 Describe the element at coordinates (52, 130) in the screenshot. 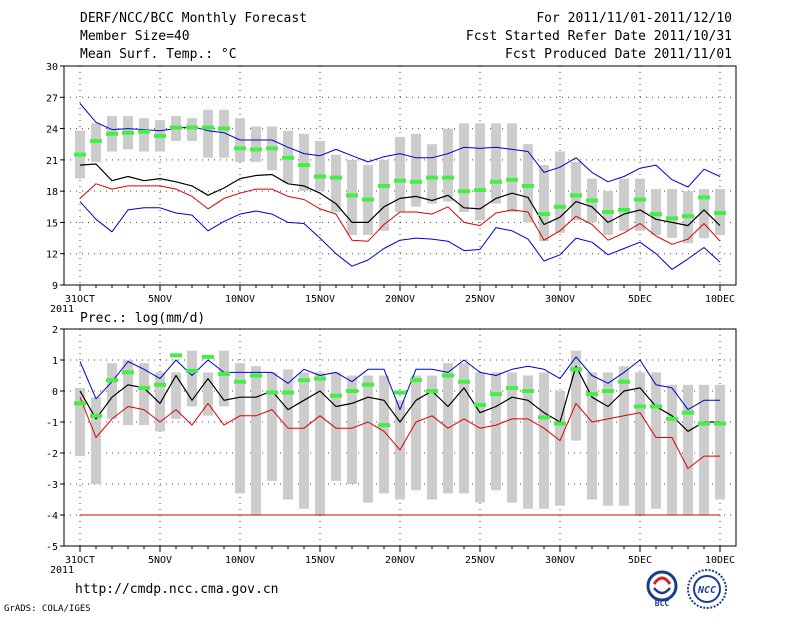

I see `c0-ytick-label-24: 24` at that location.